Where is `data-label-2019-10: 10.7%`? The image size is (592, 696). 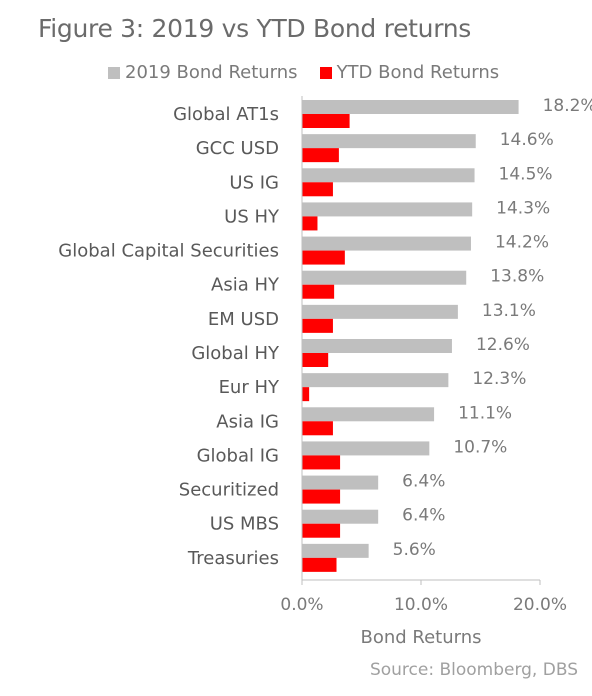 data-label-2019-10: 10.7% is located at coordinates (480, 447).